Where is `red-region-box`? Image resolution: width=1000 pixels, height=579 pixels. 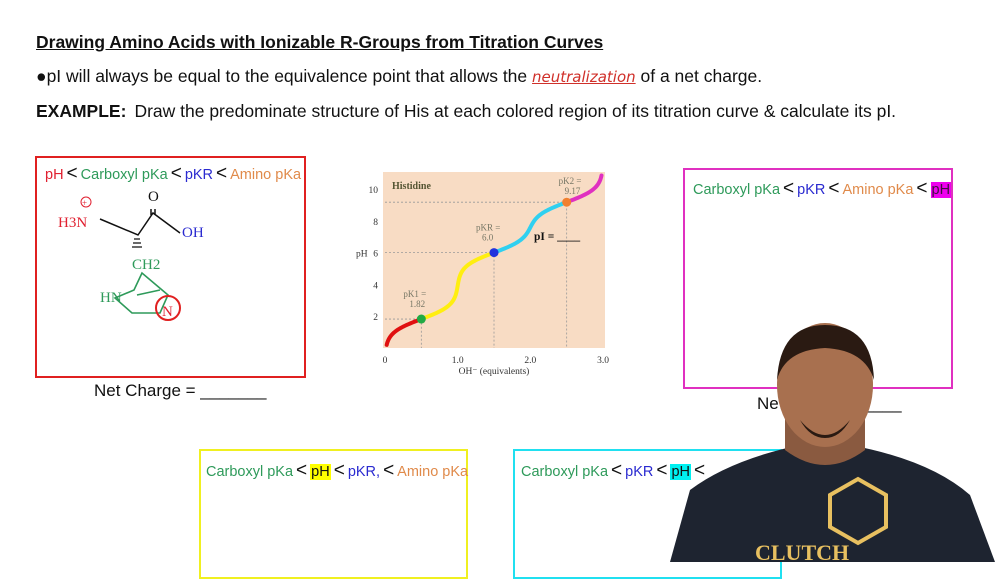
red-region-box is located at coordinates (170, 267).